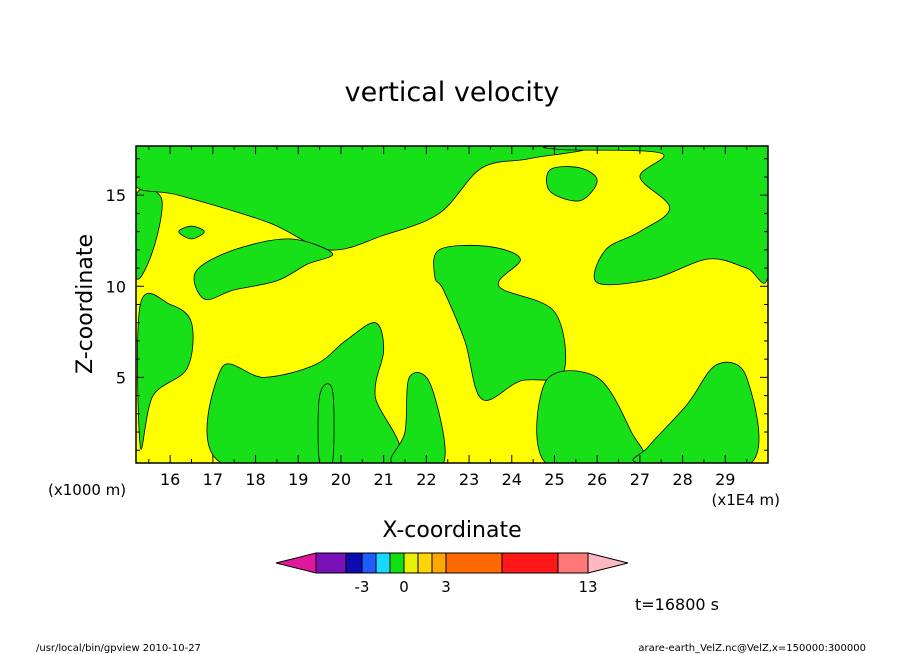  What do you see at coordinates (476, 587) in the screenshot?
I see `colorbar-labels: -3 0 3 13` at bounding box center [476, 587].